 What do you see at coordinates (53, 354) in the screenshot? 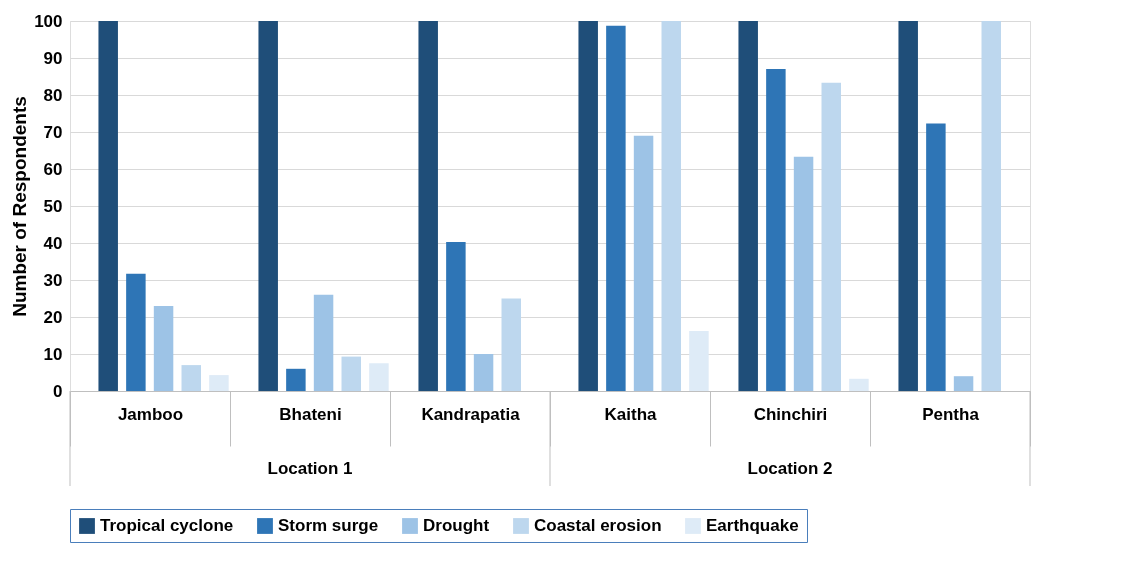
I see `y-tick-label: 10` at bounding box center [53, 354].